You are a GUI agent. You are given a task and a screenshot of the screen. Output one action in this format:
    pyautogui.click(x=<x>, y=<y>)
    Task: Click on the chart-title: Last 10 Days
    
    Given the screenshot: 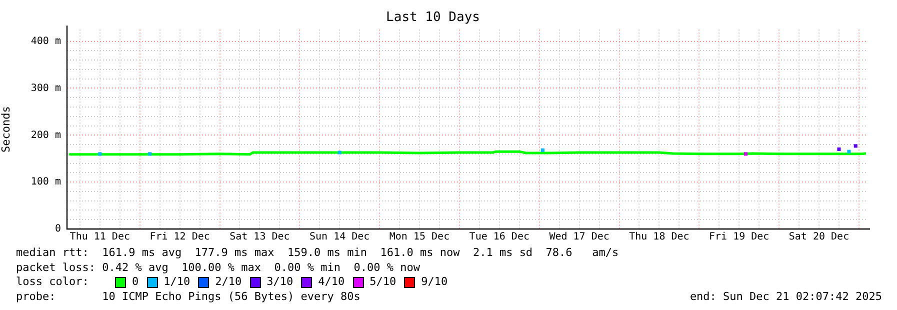 What is the action you would take?
    pyautogui.click(x=433, y=18)
    